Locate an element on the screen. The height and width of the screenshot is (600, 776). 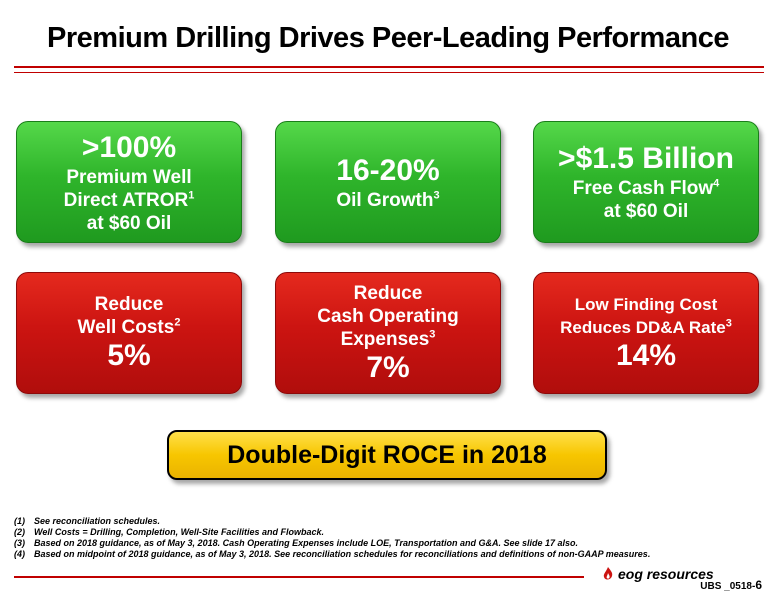
card-atror-value: >100% is located at coordinates (129, 147).